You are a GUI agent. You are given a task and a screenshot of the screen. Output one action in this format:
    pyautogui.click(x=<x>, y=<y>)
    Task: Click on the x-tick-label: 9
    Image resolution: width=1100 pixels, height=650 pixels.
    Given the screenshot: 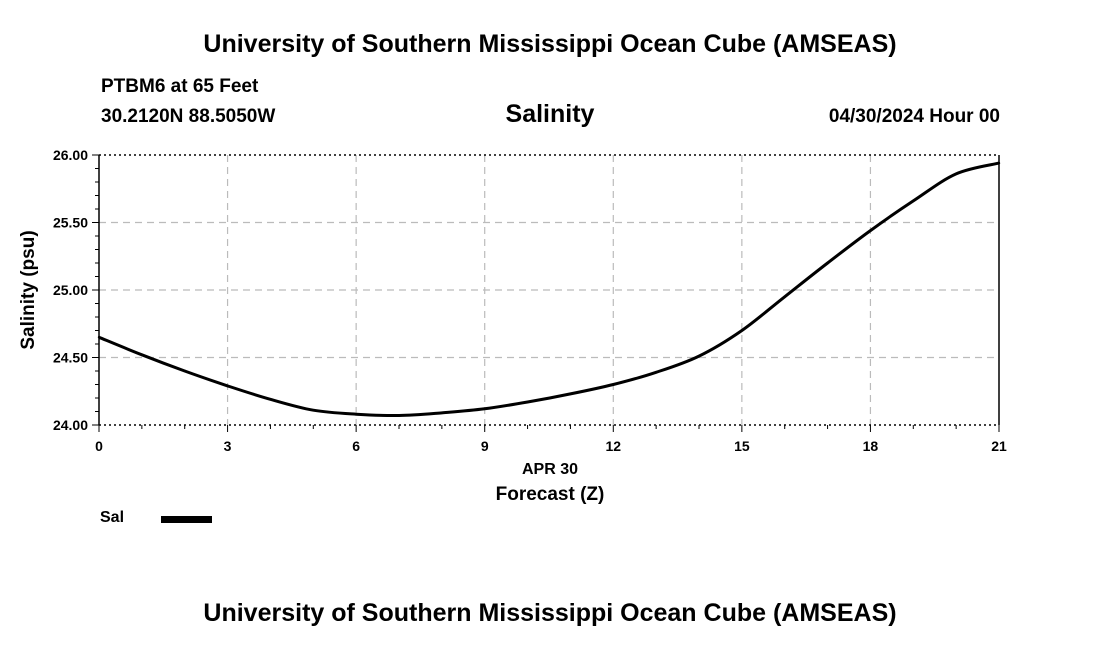 What is the action you would take?
    pyautogui.click(x=485, y=446)
    